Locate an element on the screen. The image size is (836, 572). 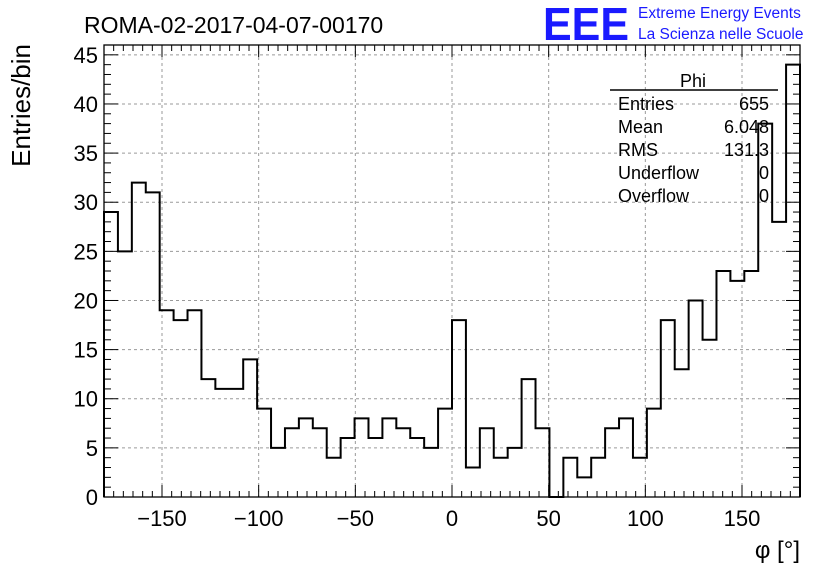
stats-value-entries: 655 is located at coordinates (754, 104).